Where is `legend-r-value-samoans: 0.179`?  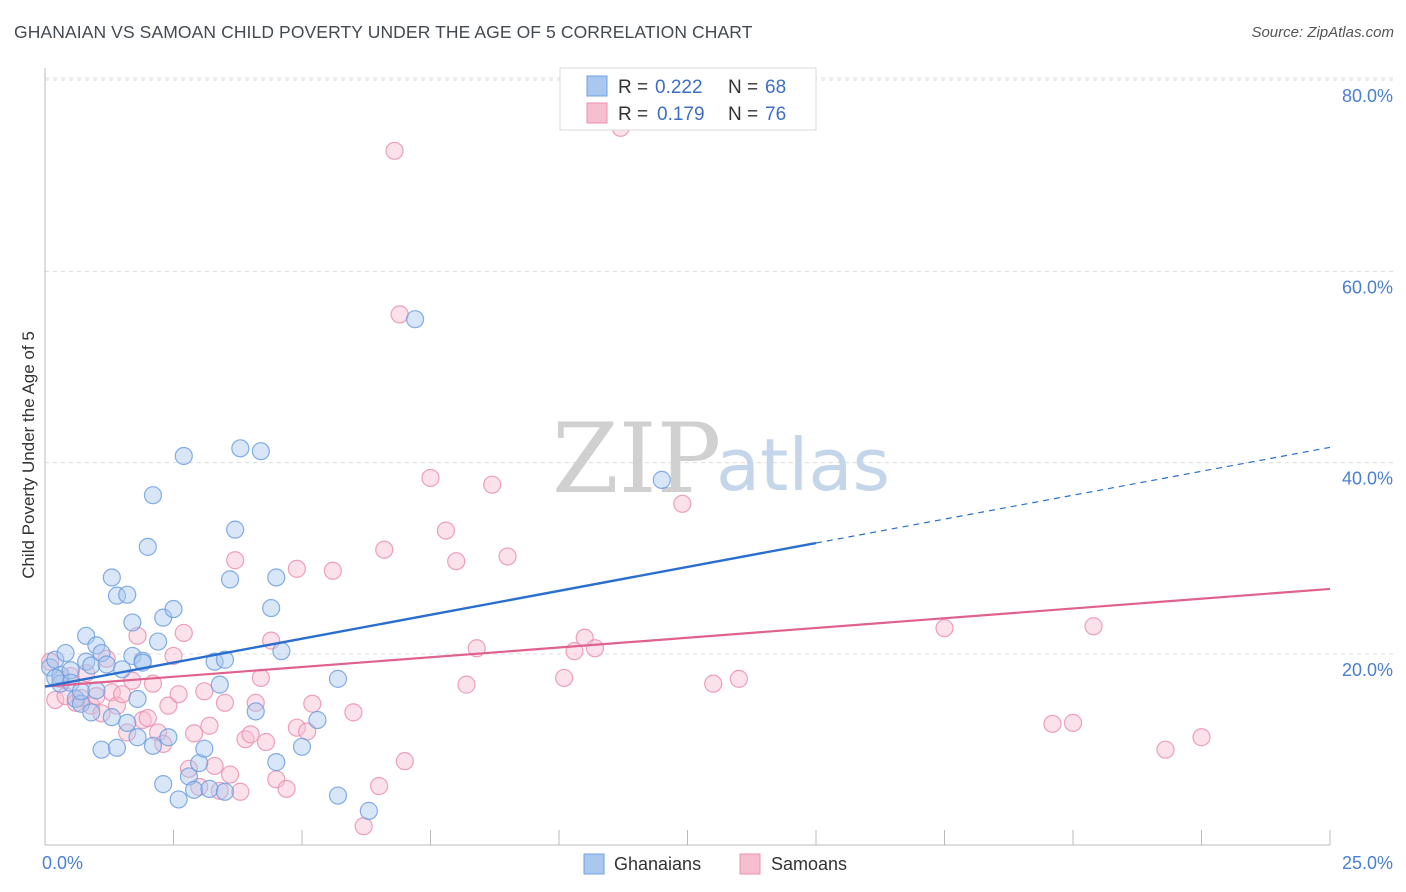
legend-r-value-samoans: 0.179 is located at coordinates (681, 114).